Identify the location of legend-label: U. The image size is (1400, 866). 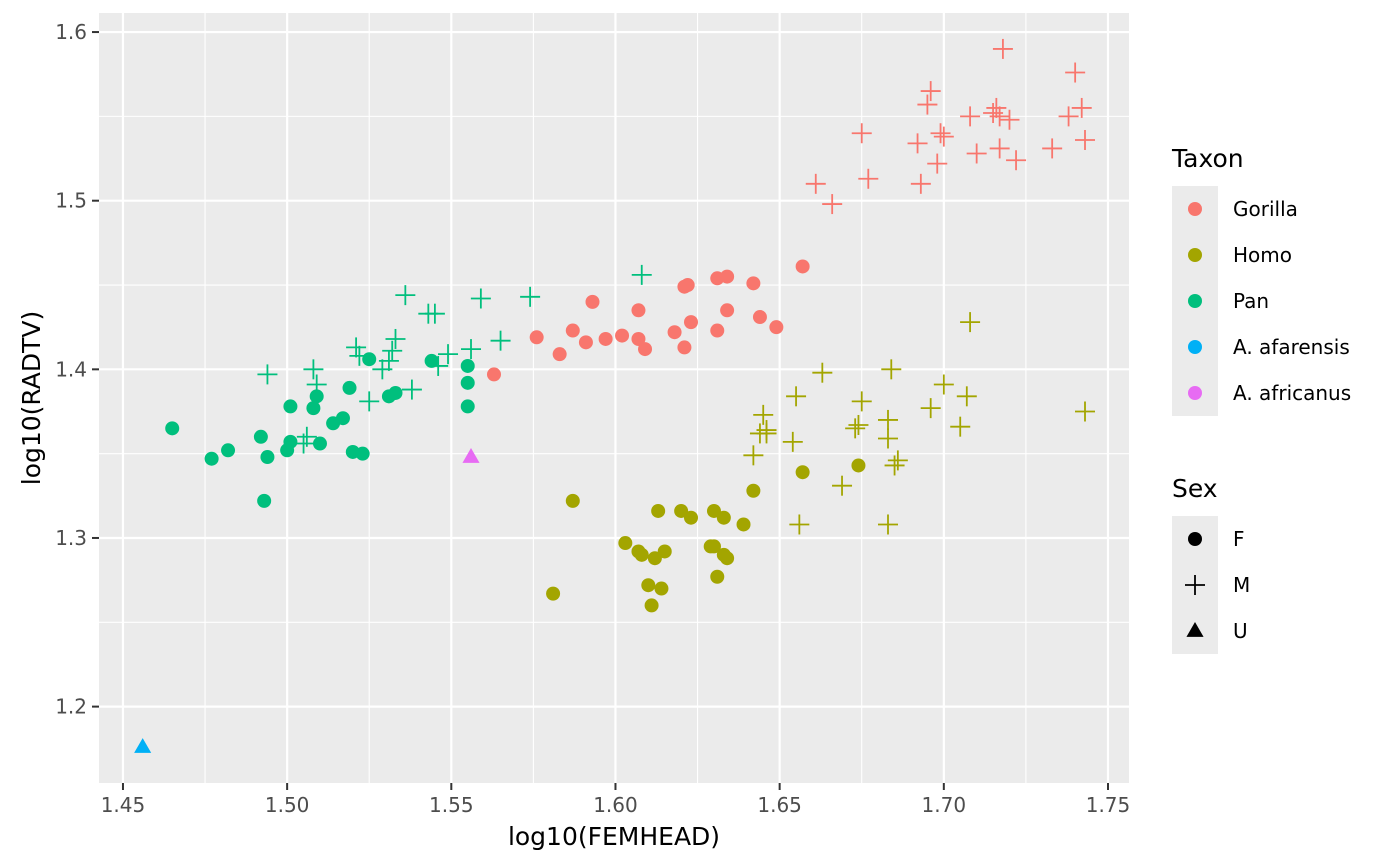
(1240, 631).